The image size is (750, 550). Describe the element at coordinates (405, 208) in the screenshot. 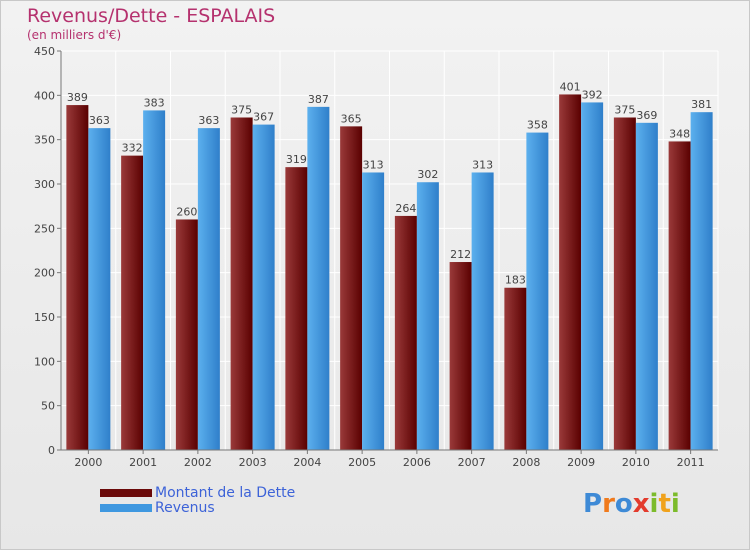

I see `data-label: 264` at that location.